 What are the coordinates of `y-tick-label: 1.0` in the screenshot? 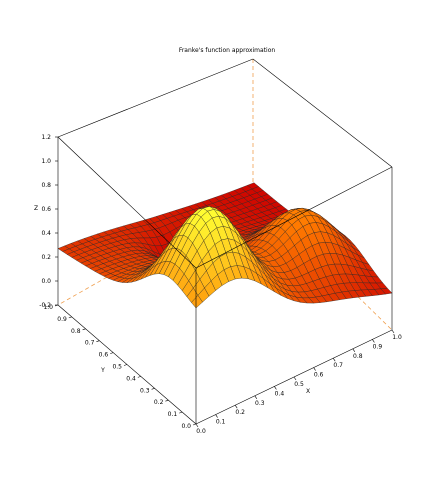 It's located at (48, 307).